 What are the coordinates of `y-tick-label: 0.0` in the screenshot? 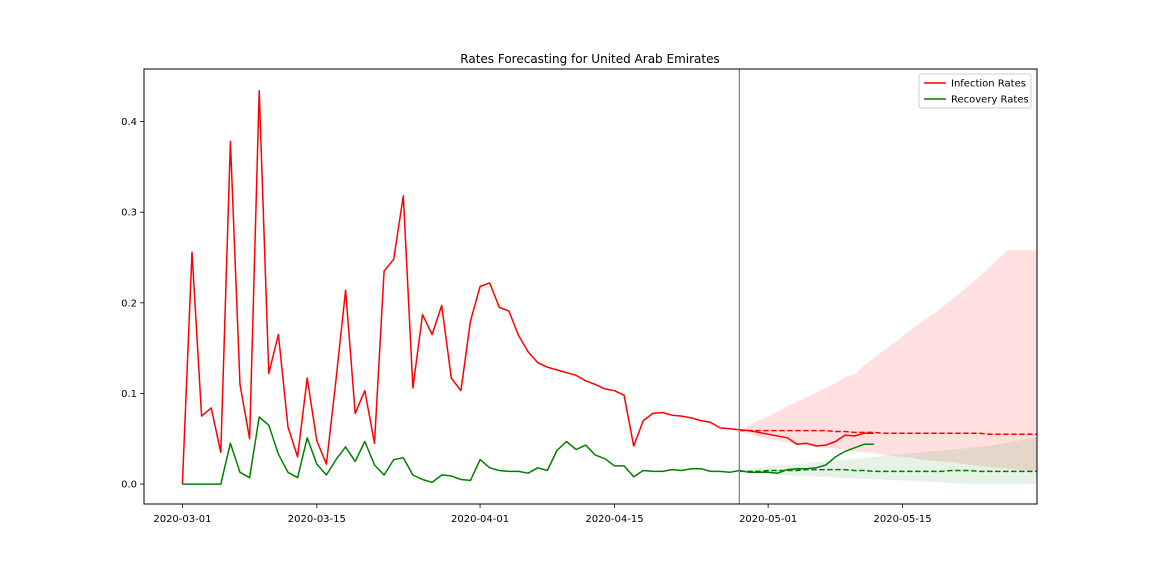 It's located at (129, 485).